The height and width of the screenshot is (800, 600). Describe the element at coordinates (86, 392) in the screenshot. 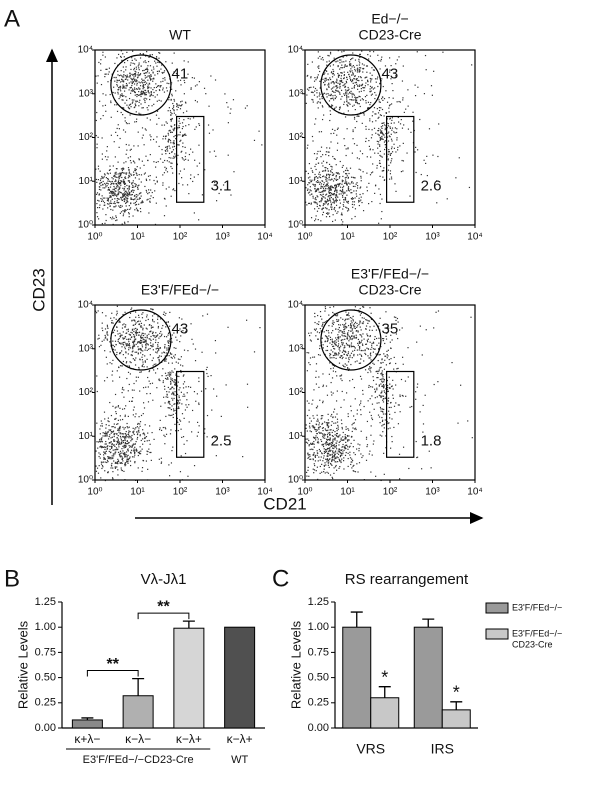

I see `y-tick-label: 10²` at that location.